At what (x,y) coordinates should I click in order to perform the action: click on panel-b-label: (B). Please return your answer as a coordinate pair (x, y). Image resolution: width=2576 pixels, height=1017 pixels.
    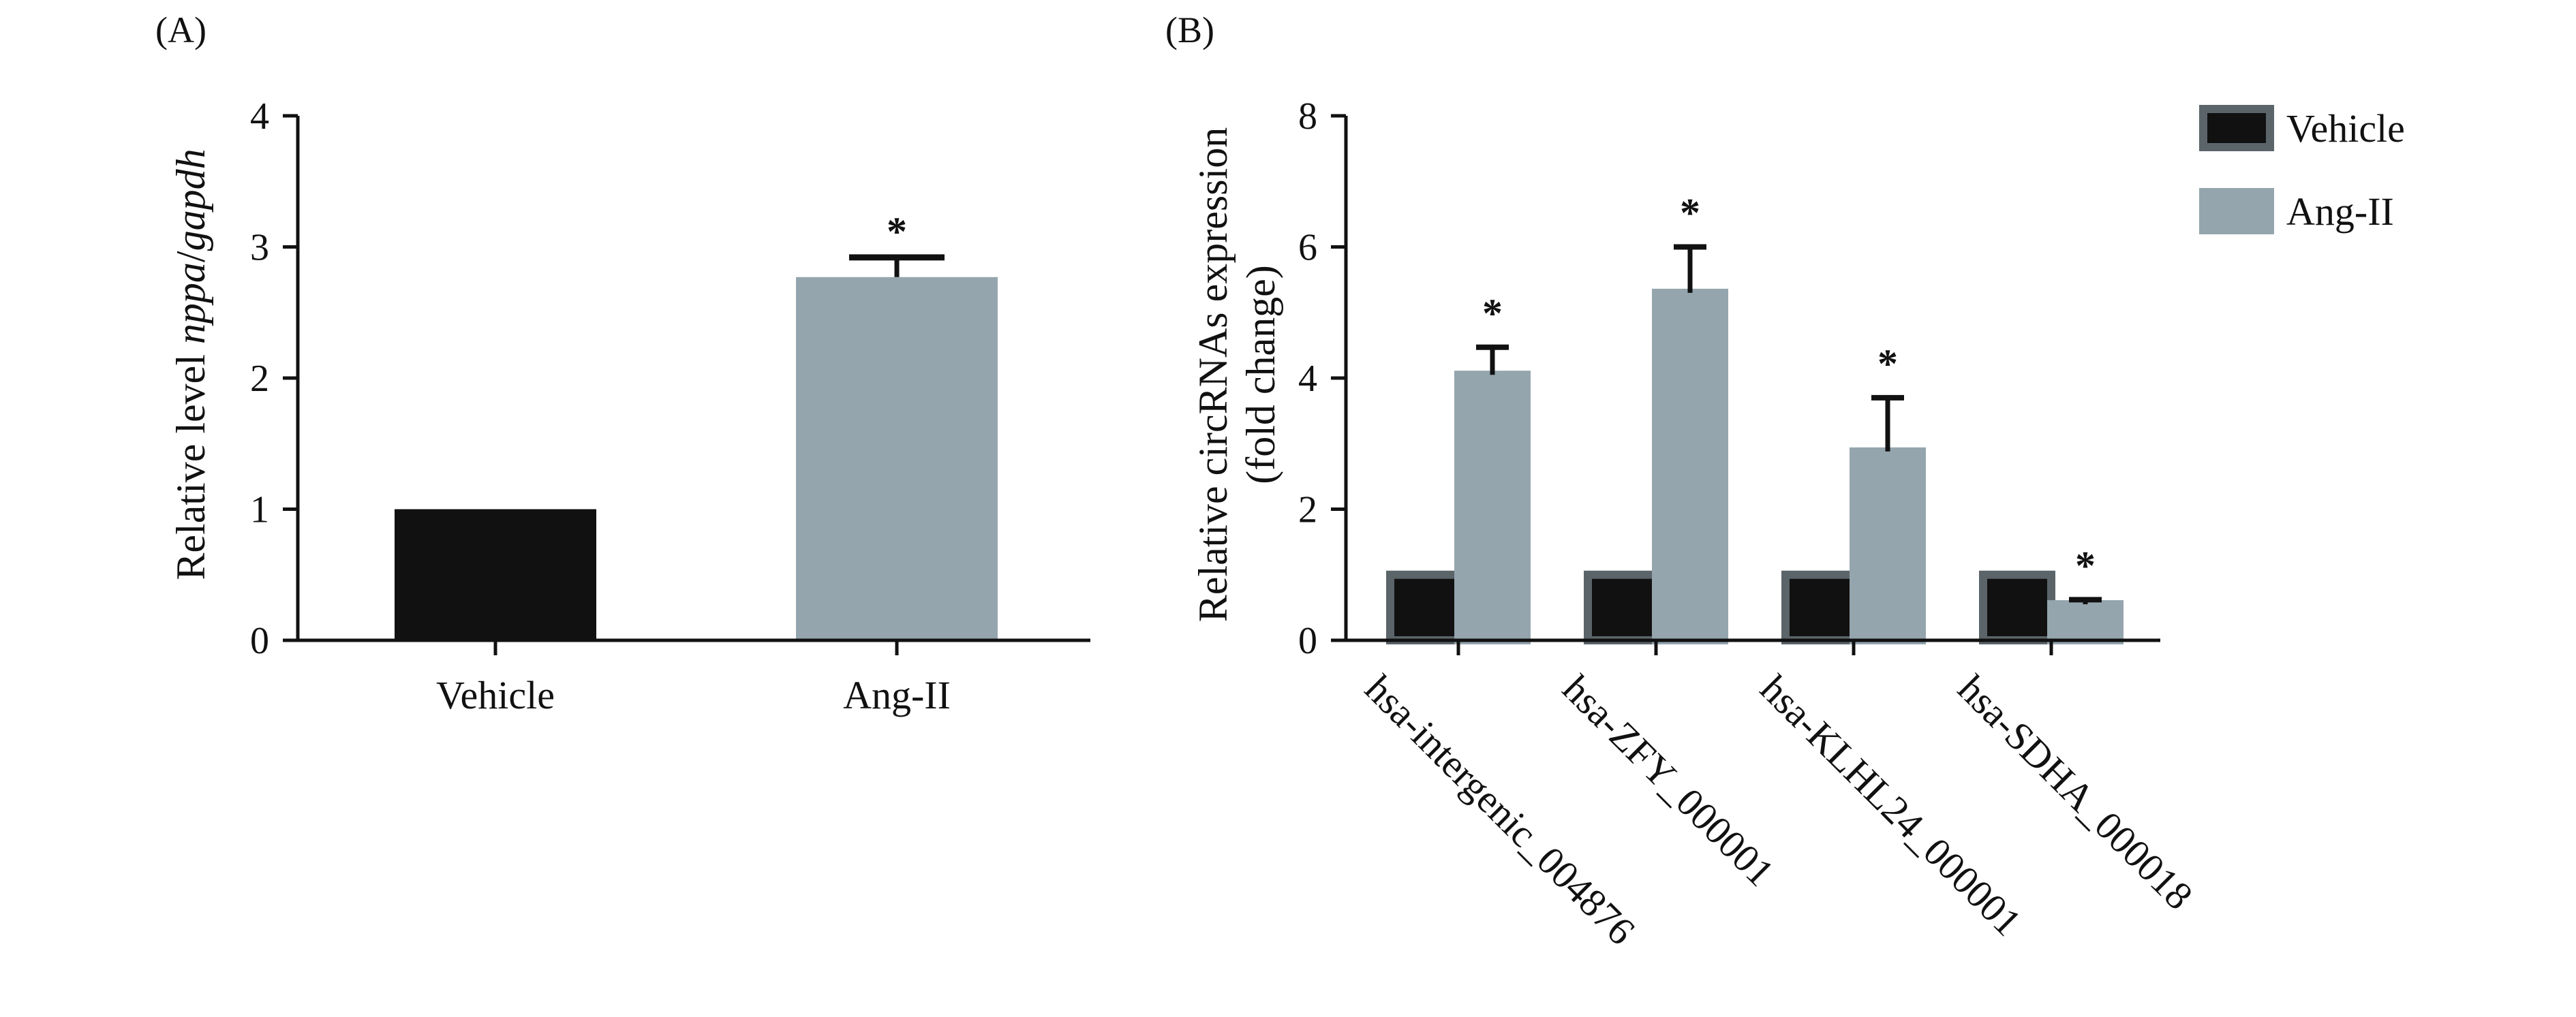
    Looking at the image, I should click on (1189, 30).